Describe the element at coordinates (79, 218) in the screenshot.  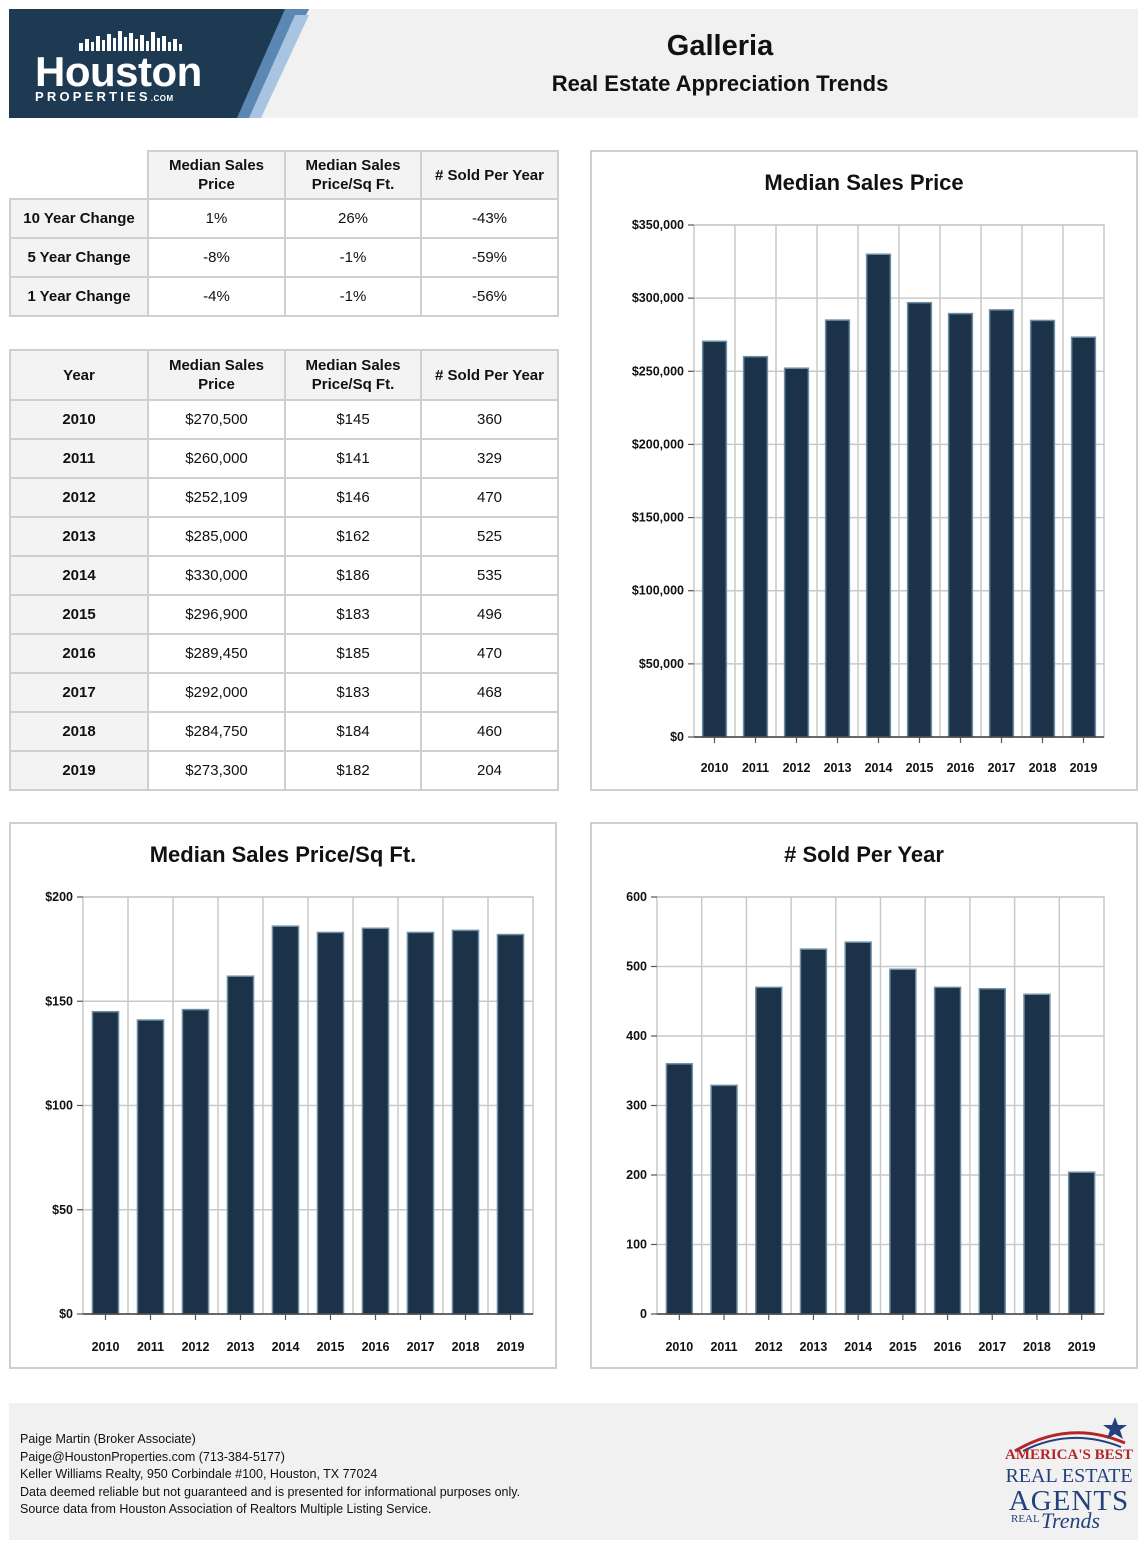
I see `row-label: 10 Year Change` at that location.